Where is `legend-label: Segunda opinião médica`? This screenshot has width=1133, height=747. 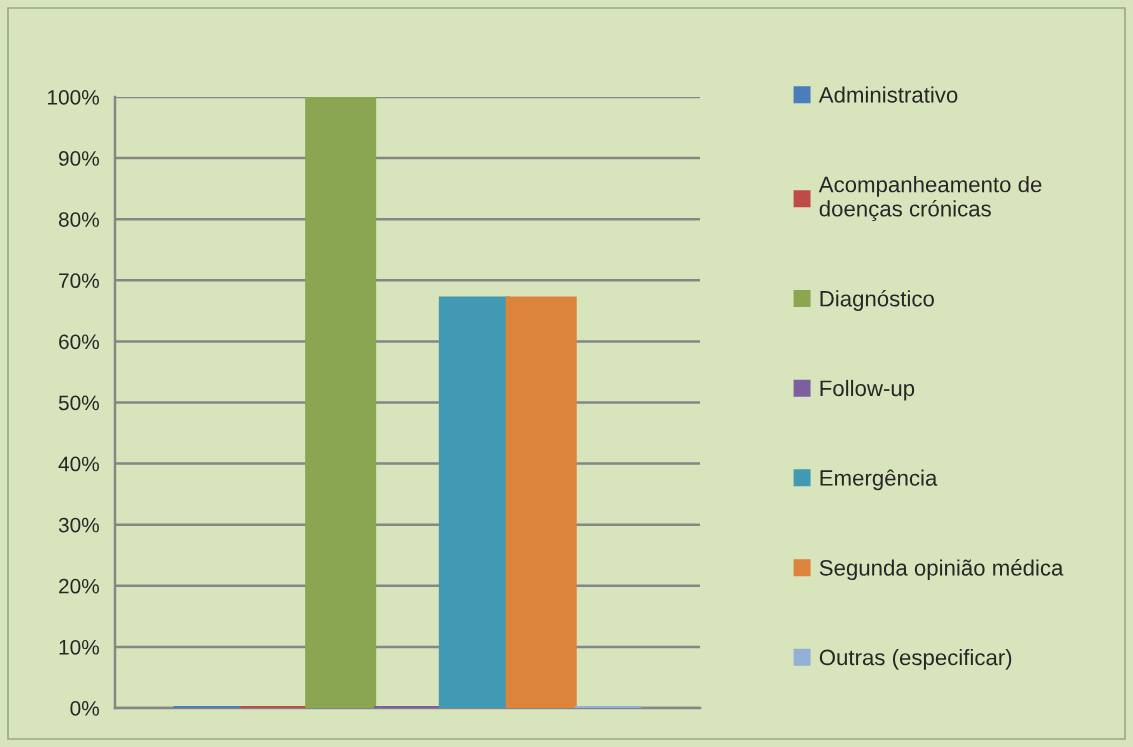 legend-label: Segunda opinião médica is located at coordinates (941, 570).